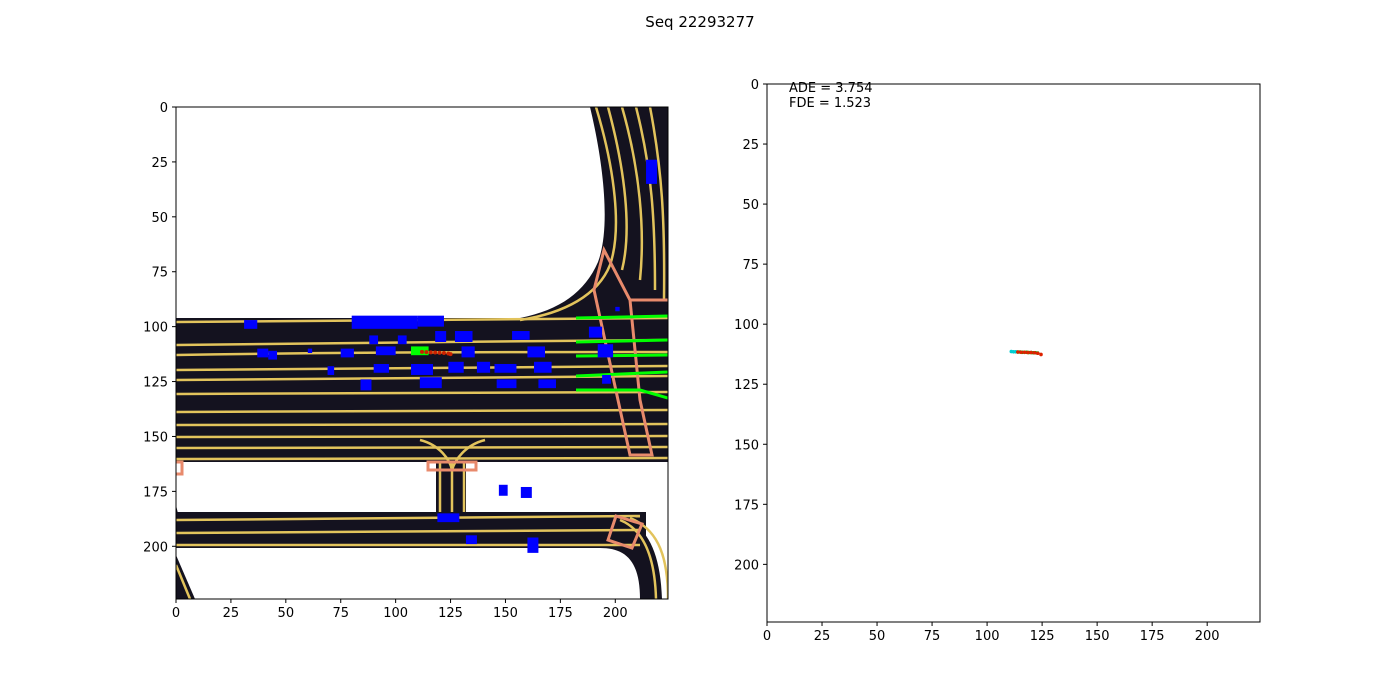 Image resolution: width=1400 pixels, height=700 pixels. I want to click on trajectory-x-tick-label: 75, so click(932, 636).